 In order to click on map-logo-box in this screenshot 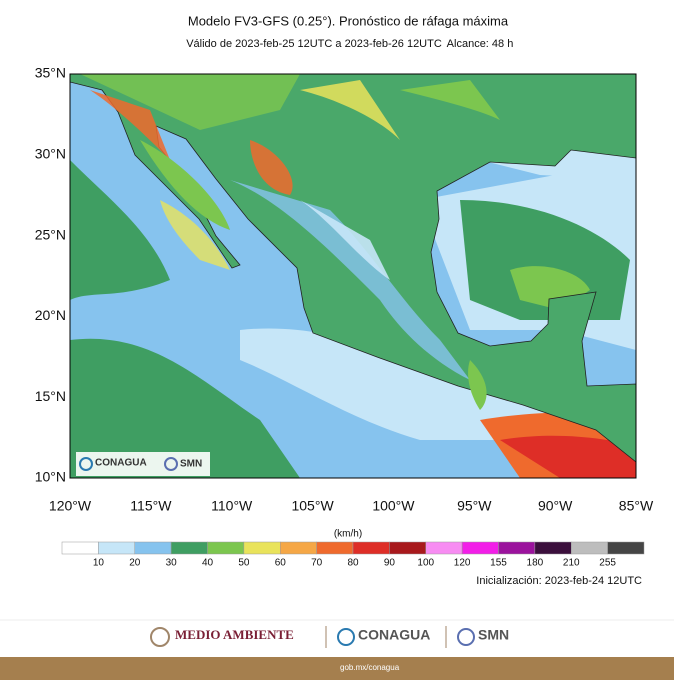, I will do `click(143, 464)`.